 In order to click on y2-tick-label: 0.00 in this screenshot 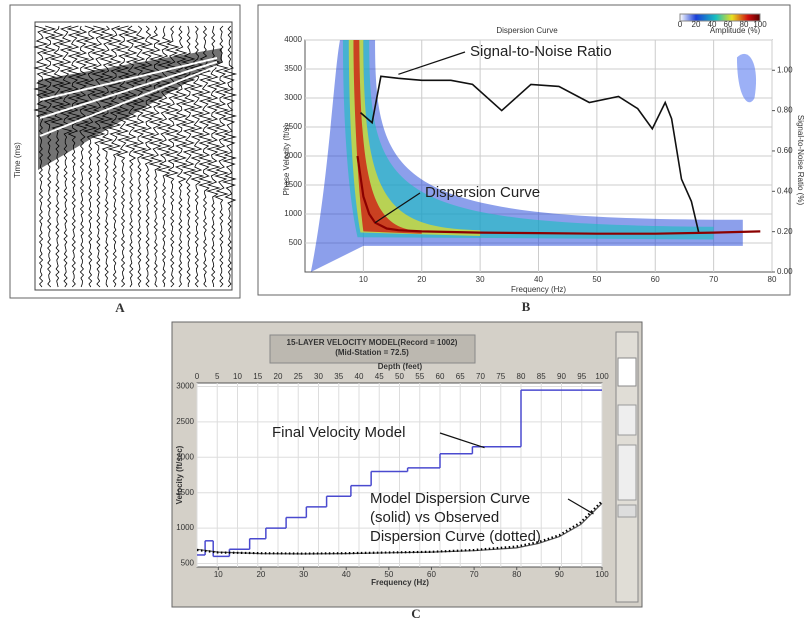, I will do `click(785, 271)`.